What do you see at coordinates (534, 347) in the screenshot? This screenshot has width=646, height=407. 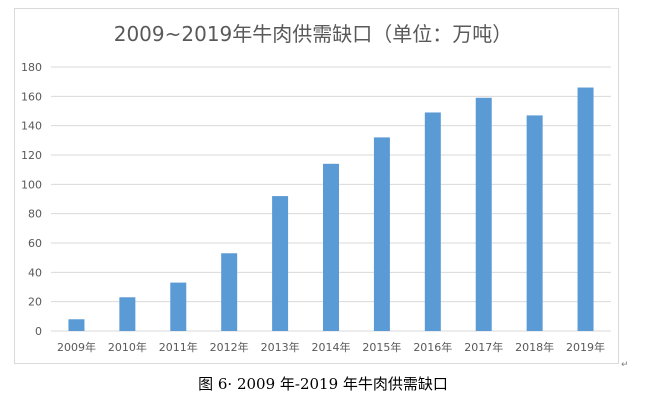 I see `x-tick-label: 2018年` at bounding box center [534, 347].